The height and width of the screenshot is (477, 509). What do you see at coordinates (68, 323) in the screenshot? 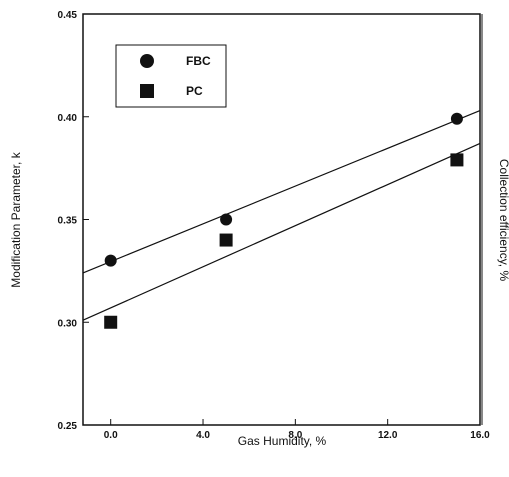
I see `y-tick-label: 0.30` at bounding box center [68, 323].